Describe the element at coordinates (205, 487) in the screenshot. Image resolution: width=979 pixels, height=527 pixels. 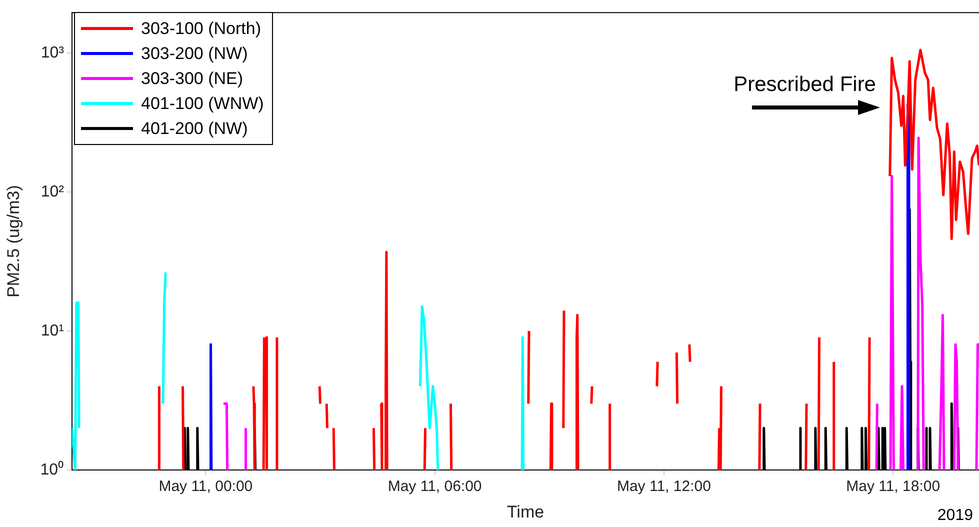
I see `x-tick-label: May 11, 00:00` at that location.